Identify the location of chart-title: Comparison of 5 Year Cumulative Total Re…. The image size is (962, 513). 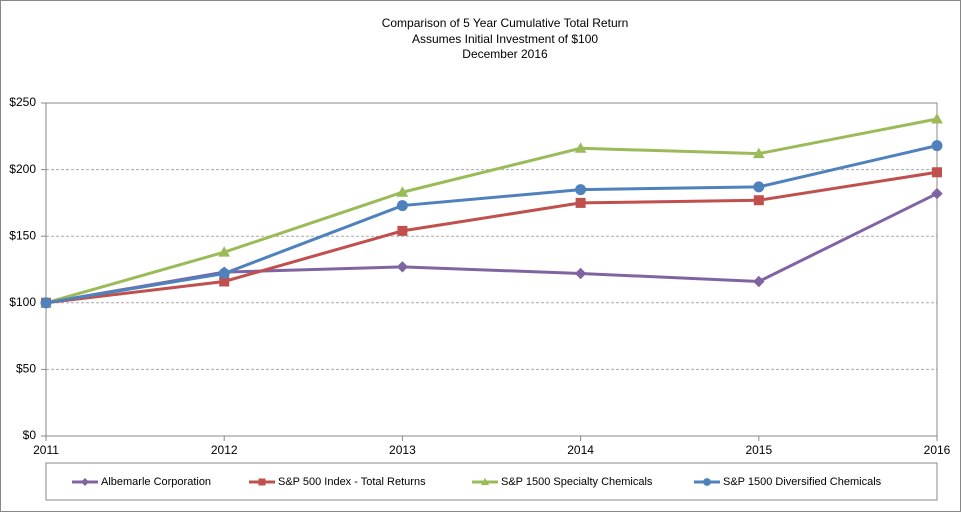
(505, 23).